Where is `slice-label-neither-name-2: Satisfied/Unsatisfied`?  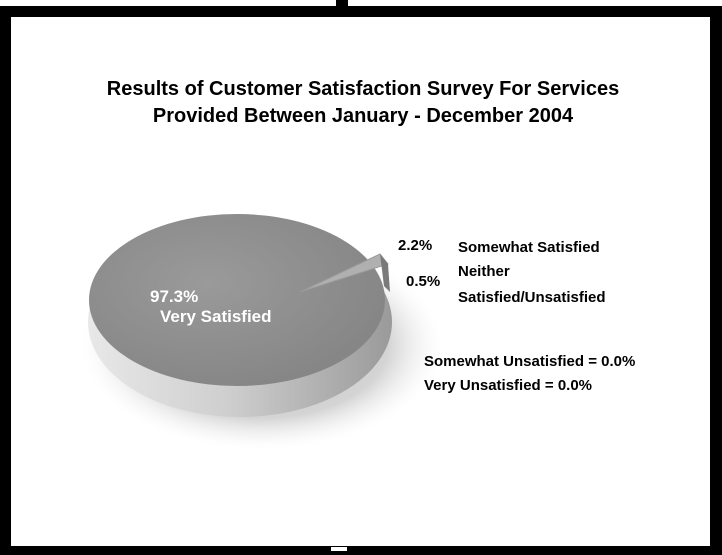 slice-label-neither-name-2: Satisfied/Unsatisfied is located at coordinates (532, 297).